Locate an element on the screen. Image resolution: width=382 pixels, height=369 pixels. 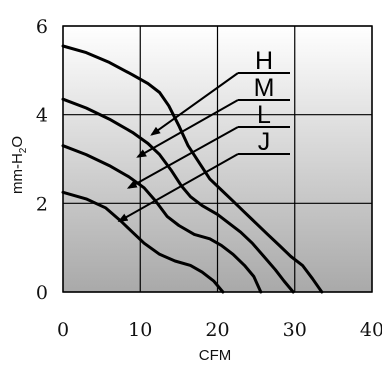
series-label-j: J is located at coordinates (264, 142).